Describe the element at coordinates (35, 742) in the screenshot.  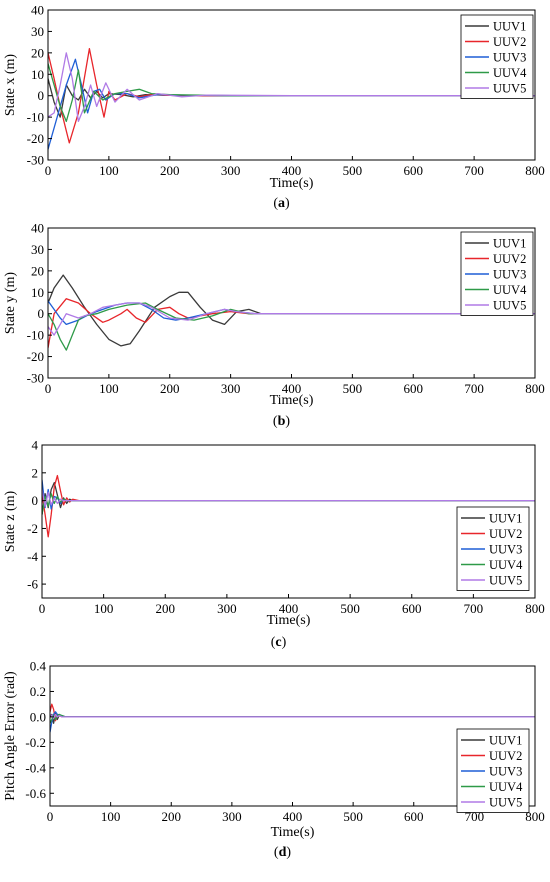
I see `y-tick-label: -0.2` at that location.